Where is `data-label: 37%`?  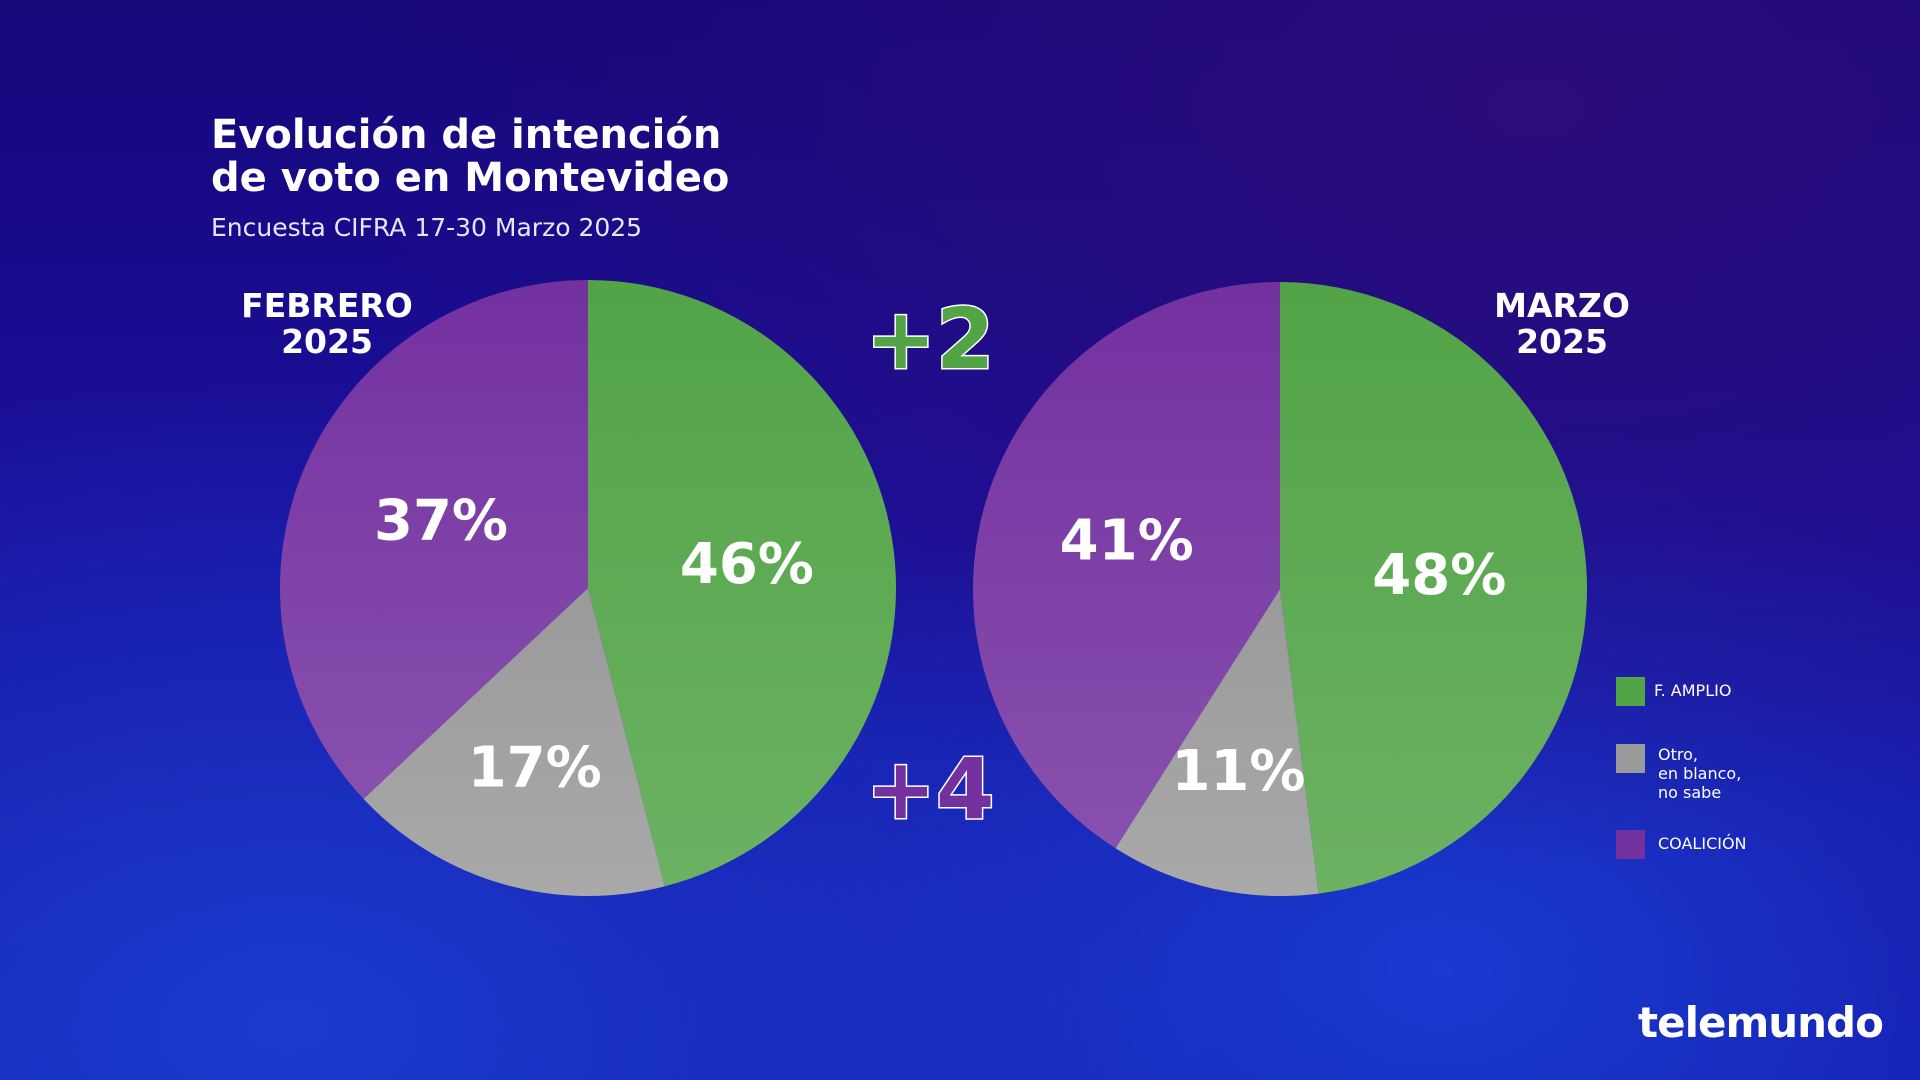 data-label: 37% is located at coordinates (441, 521).